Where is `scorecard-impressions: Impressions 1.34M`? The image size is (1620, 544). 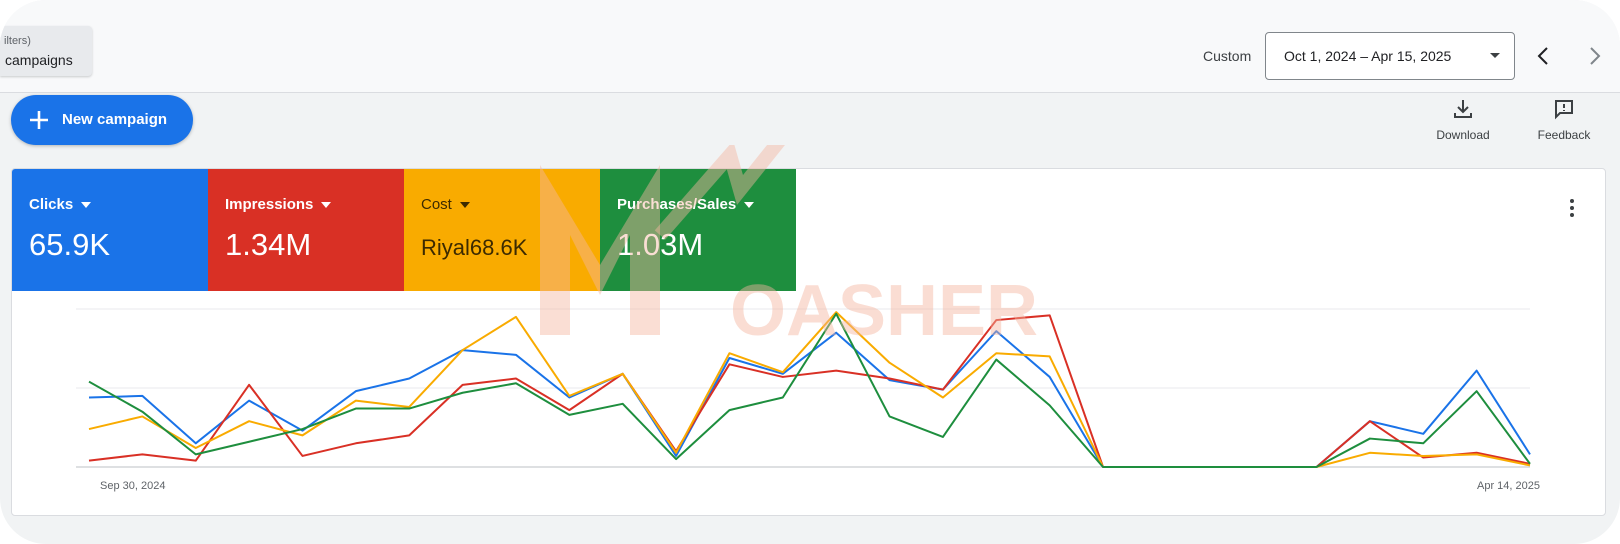
scorecard-impressions: Impressions 1.34M is located at coordinates (306, 230).